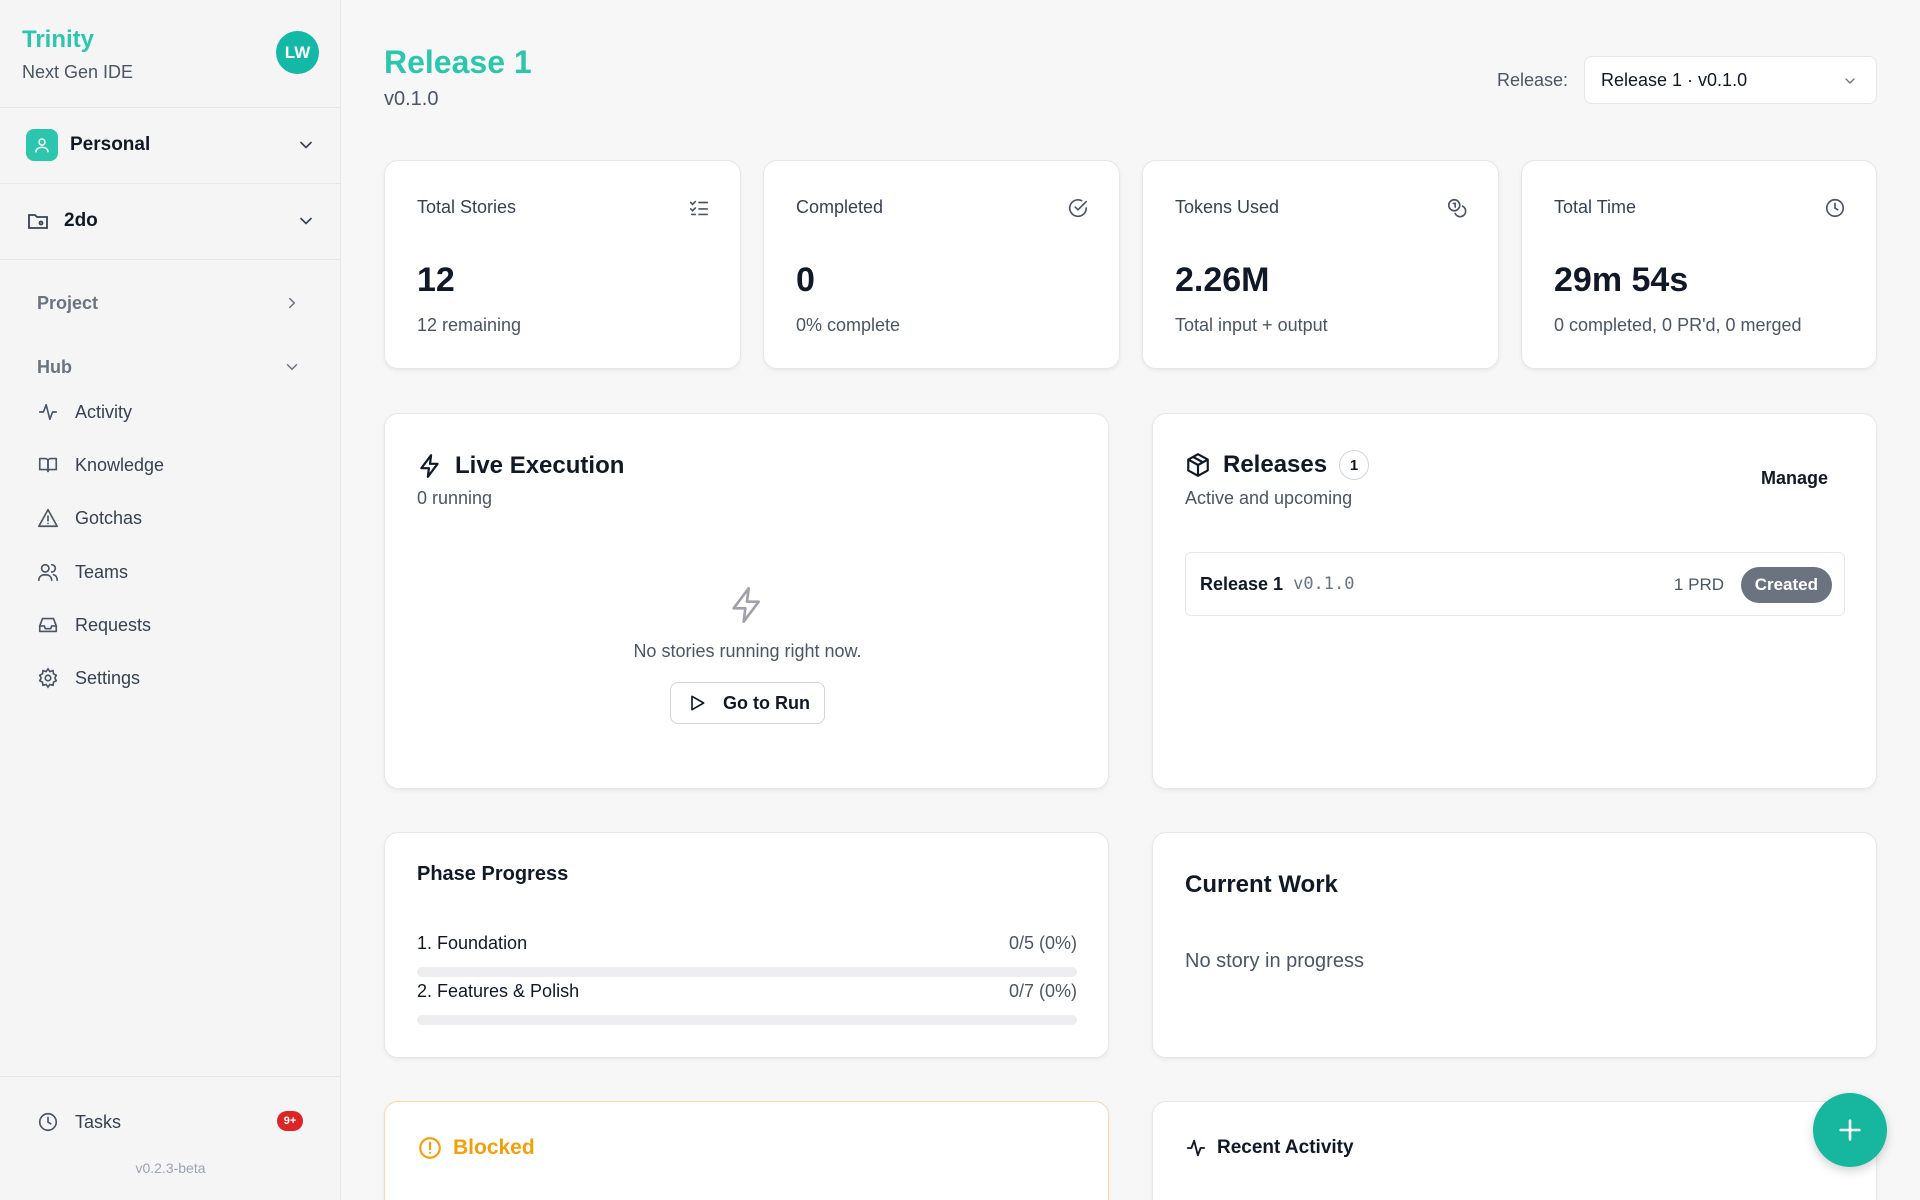  Describe the element at coordinates (1198, 465) in the screenshot. I see `package-icon` at that location.